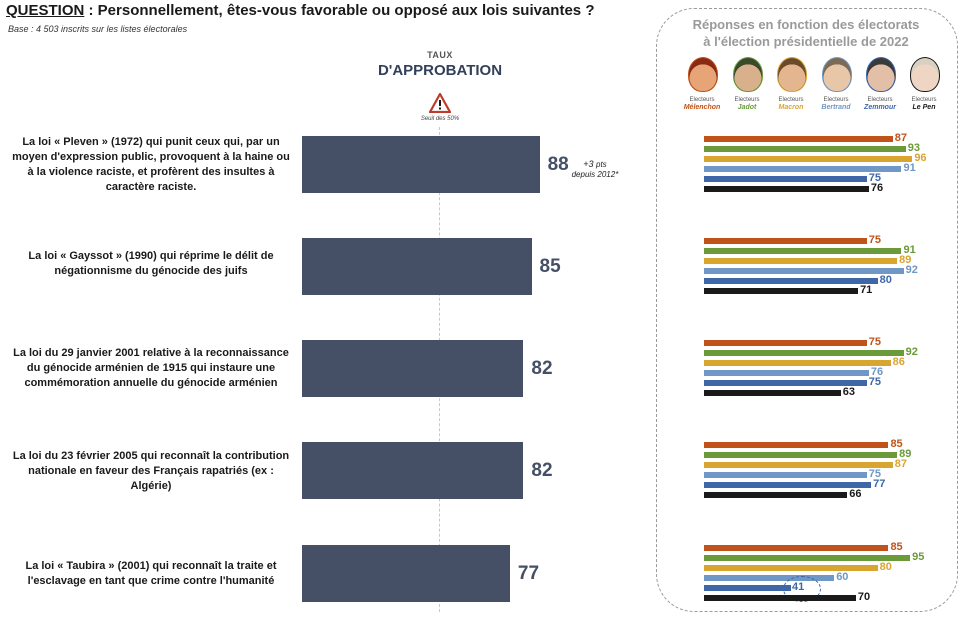 Image resolution: width=967 pixels, height=619 pixels. What do you see at coordinates (589, 164) in the screenshot?
I see `delta-points: +3` at bounding box center [589, 164].